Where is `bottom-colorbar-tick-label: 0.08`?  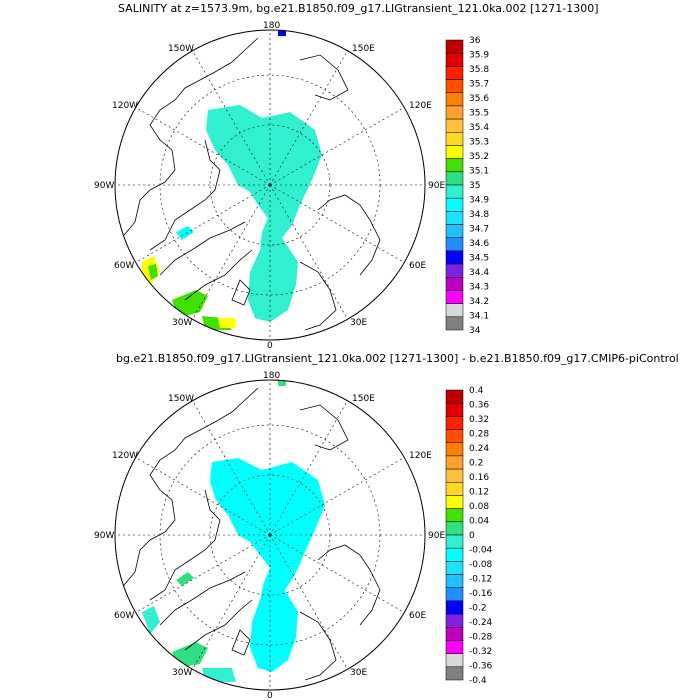
bottom-colorbar-tick-label: 0.08 is located at coordinates (479, 507).